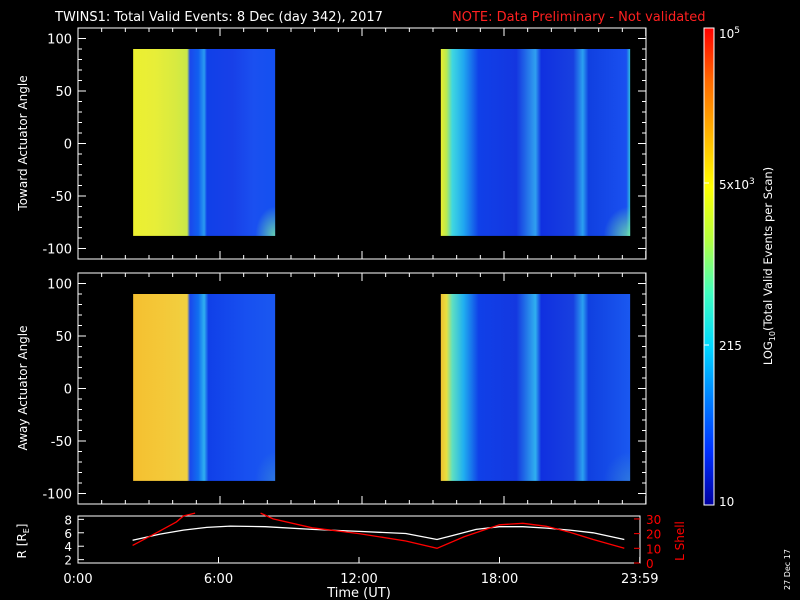 Image resolution: width=800 pixels, height=600 pixels. What do you see at coordinates (23, 541) in the screenshot?
I see `radius-axis-label: R [RE]` at bounding box center [23, 541].